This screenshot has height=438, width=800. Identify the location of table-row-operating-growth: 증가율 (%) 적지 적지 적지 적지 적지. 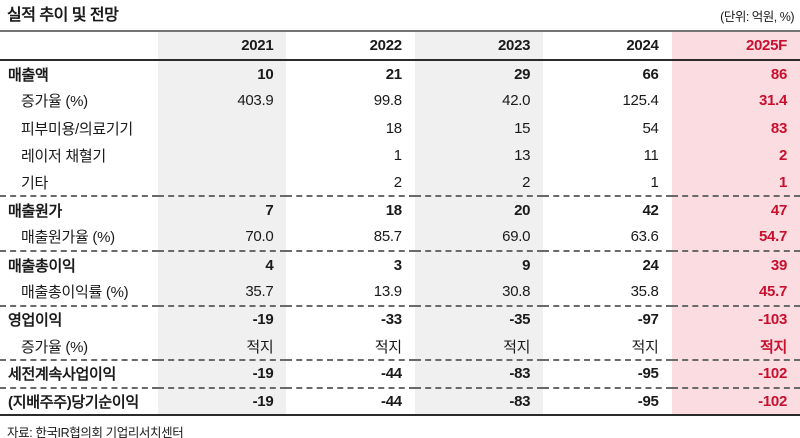
(400, 346).